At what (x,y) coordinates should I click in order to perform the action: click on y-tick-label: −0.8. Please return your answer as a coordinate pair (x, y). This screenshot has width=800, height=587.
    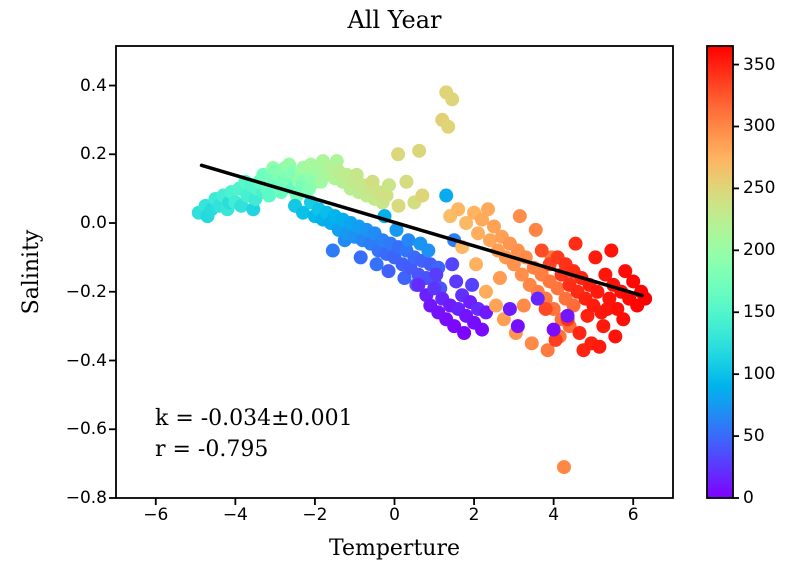
    Looking at the image, I should click on (86, 498).